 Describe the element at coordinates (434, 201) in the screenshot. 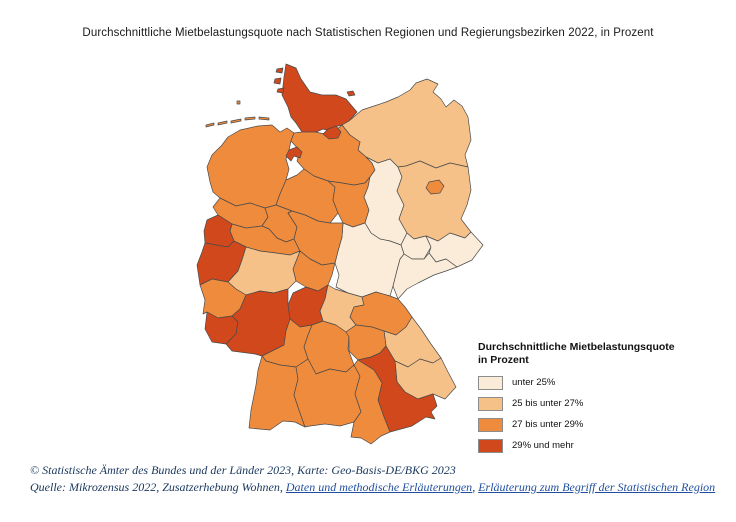

I see `region-brandenburg` at that location.